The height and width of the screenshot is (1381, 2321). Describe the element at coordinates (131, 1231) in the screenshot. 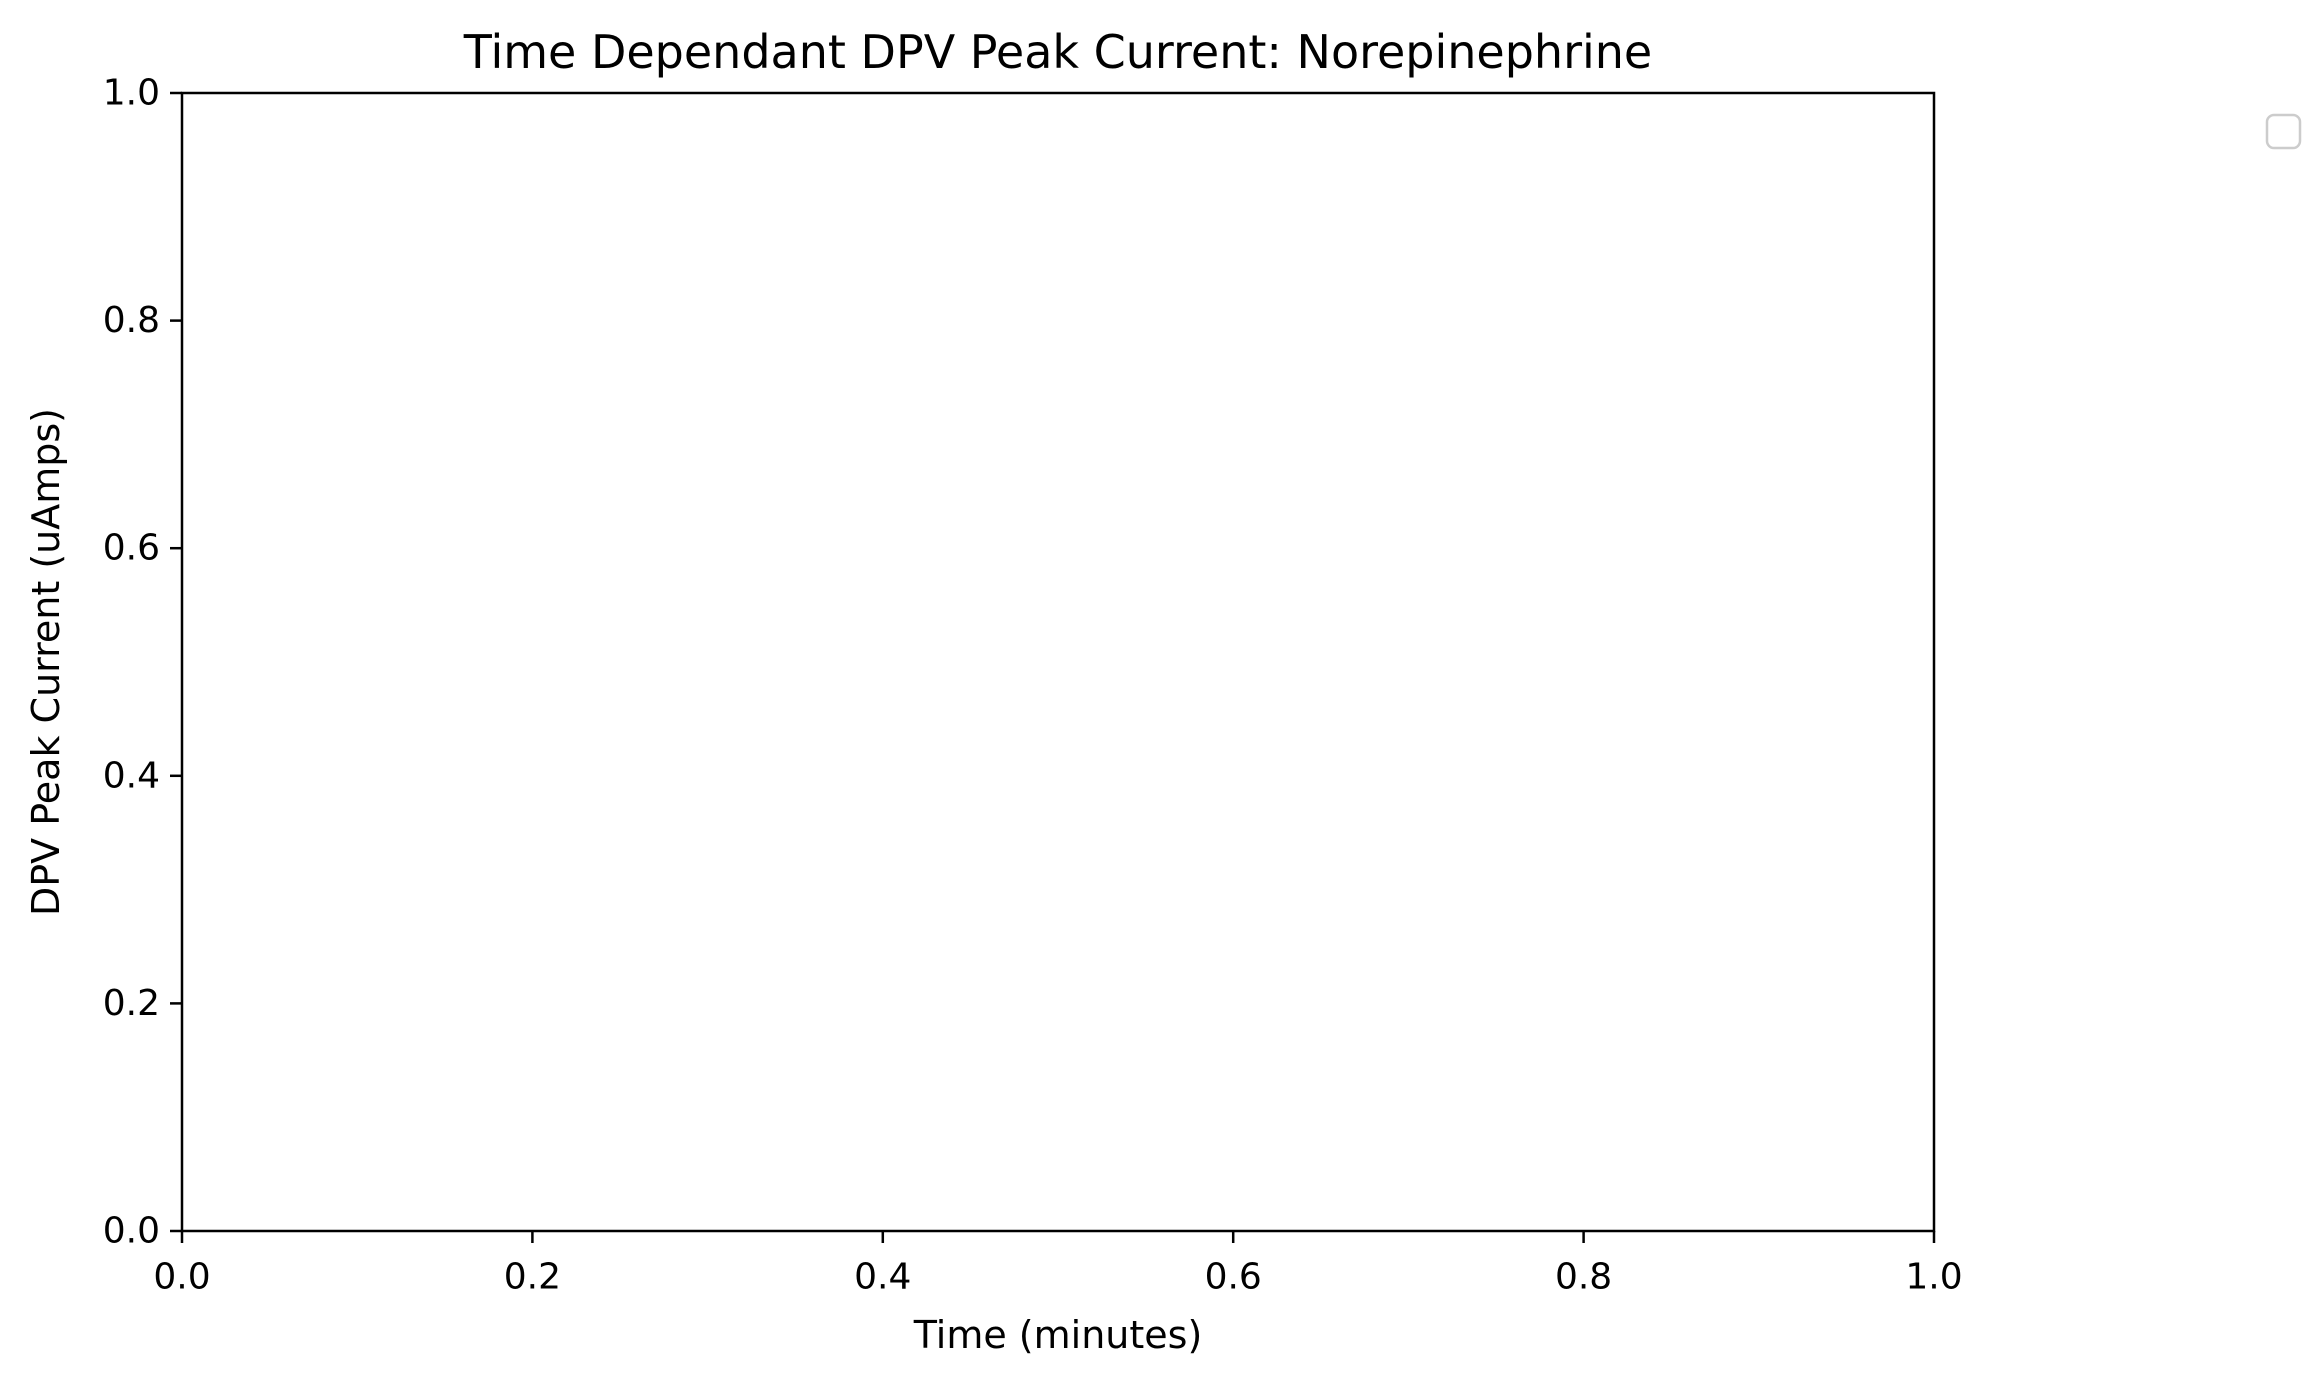

I see `y-tick-label: 0.0` at that location.